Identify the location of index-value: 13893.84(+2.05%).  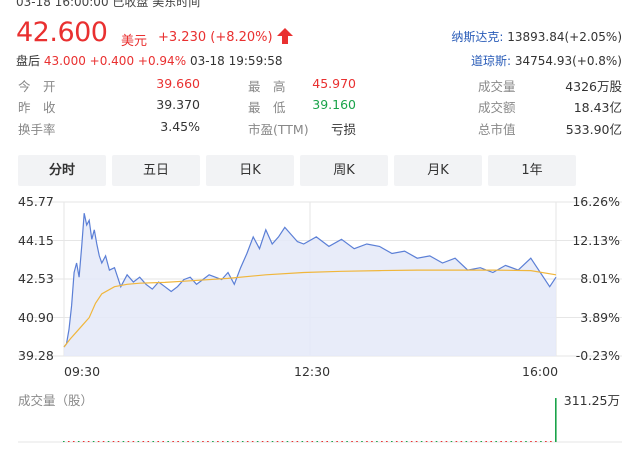
(564, 37).